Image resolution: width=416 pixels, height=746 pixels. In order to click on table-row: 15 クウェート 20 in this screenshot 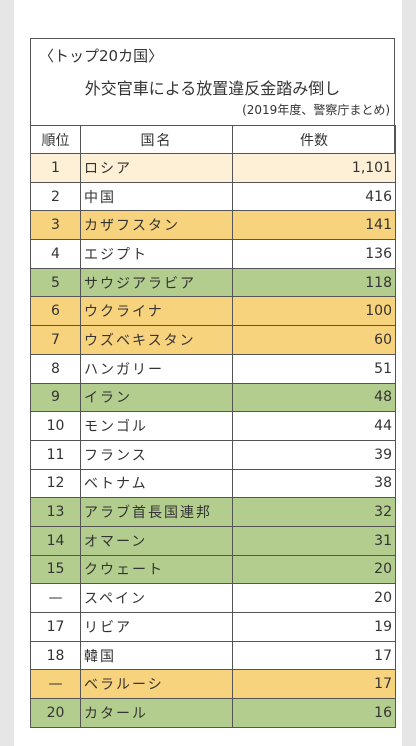, I will do `click(213, 569)`.